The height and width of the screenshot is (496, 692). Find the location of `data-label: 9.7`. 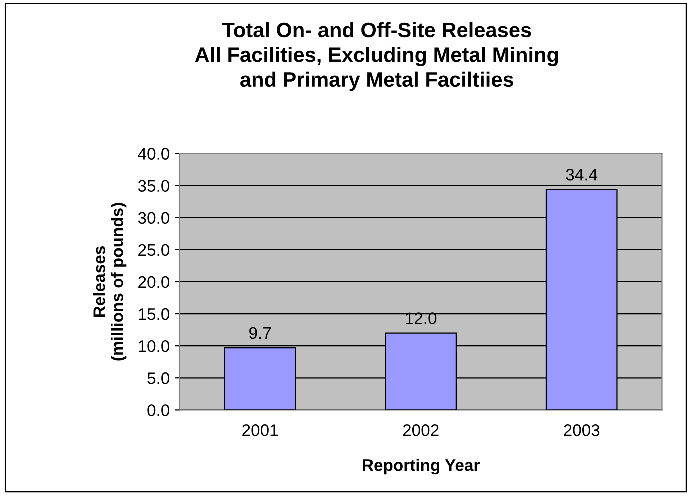

data-label: 9.7 is located at coordinates (261, 333).